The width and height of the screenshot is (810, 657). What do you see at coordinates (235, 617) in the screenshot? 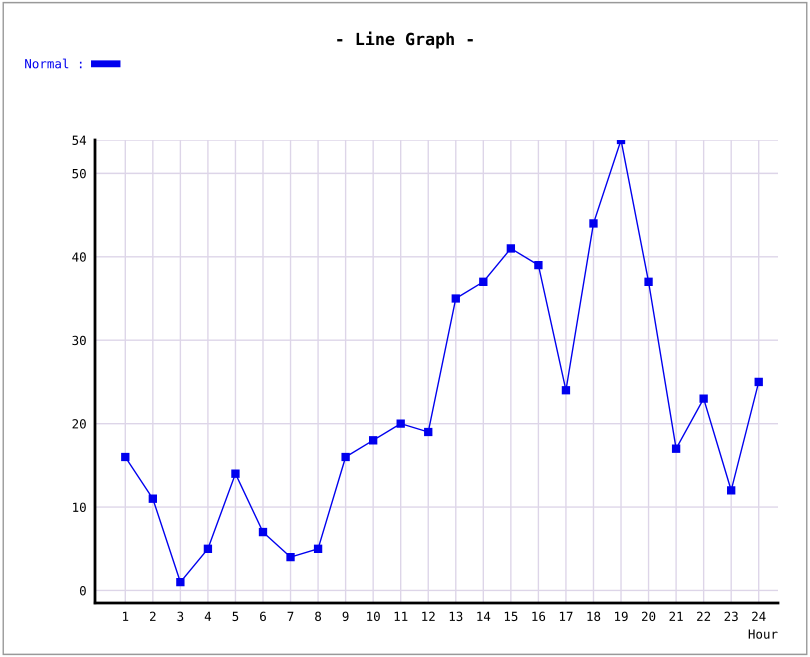
I see `x-tick-label: 5` at bounding box center [235, 617].